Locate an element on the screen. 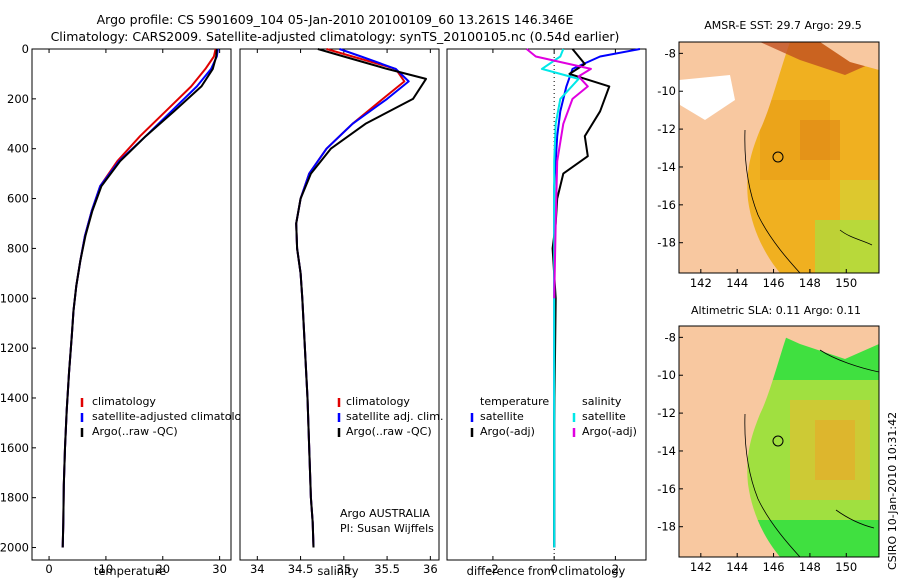 The image size is (900, 580). salinity-xlabel: salinity is located at coordinates (337, 571).